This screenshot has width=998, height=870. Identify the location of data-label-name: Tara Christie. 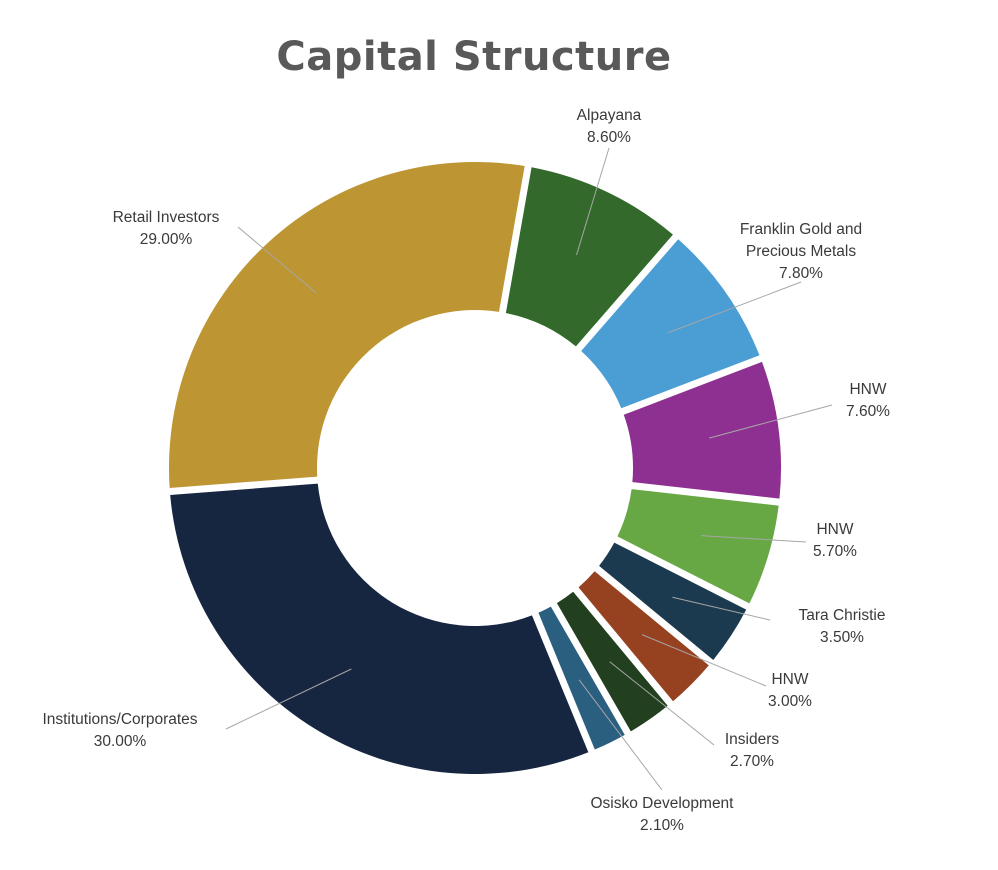
(842, 615).